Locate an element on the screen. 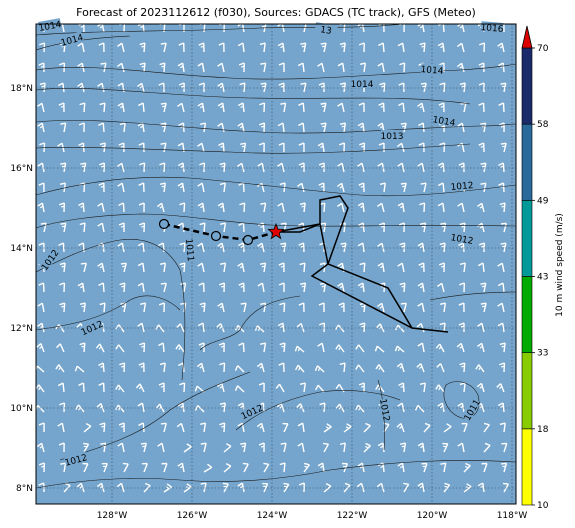 This screenshot has width=575, height=528. lat-tick-label: 8°N is located at coordinates (24, 489).